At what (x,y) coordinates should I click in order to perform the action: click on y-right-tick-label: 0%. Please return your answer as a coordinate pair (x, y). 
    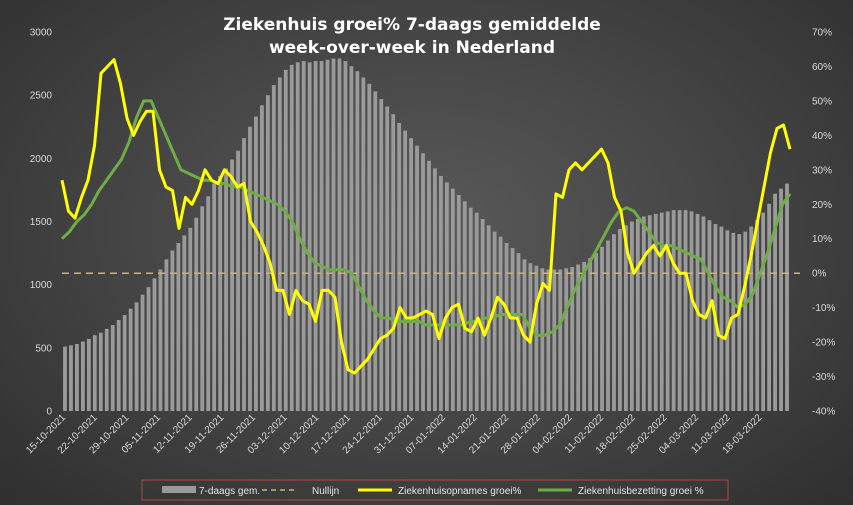
    Looking at the image, I should click on (819, 274).